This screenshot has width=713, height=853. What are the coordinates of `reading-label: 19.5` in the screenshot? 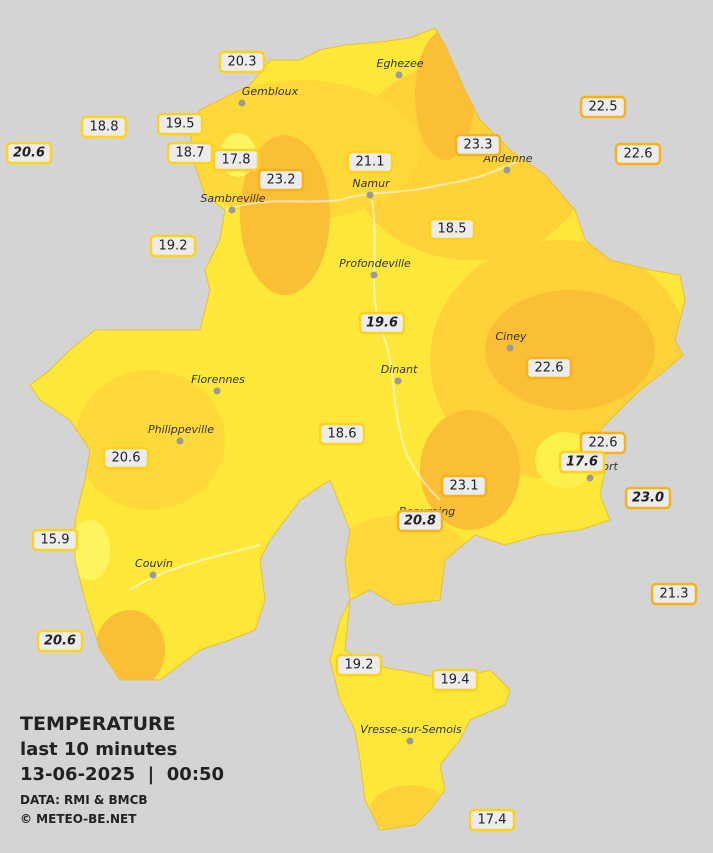 It's located at (180, 124).